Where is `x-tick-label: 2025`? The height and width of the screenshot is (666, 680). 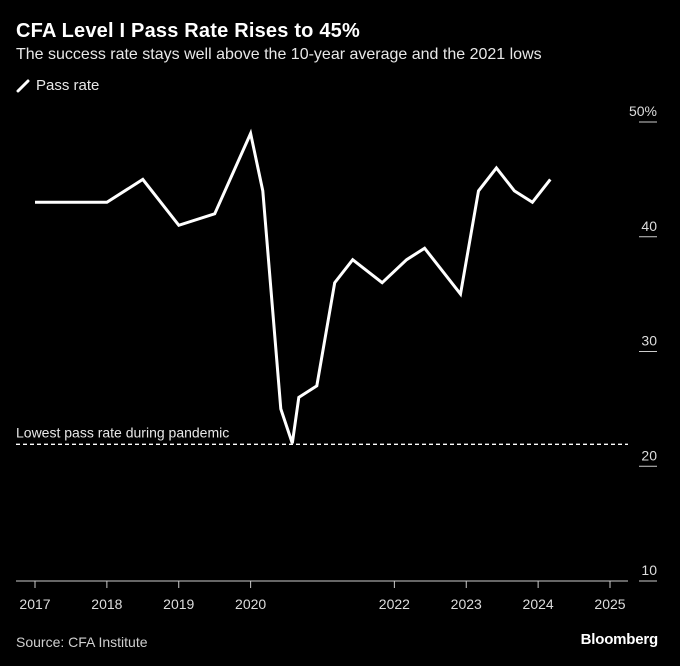 x-tick-label: 2025 is located at coordinates (609, 604).